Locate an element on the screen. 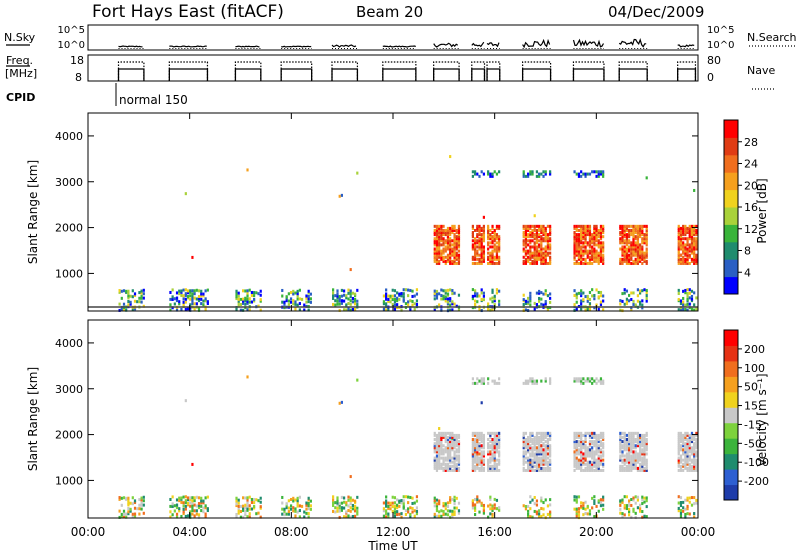  frequency-panel-frame is located at coordinates (393, 68).